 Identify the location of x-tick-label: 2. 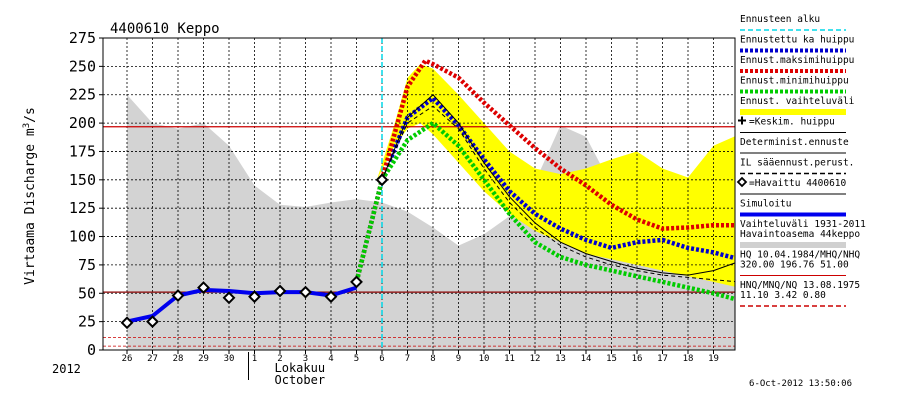
(279, 359).